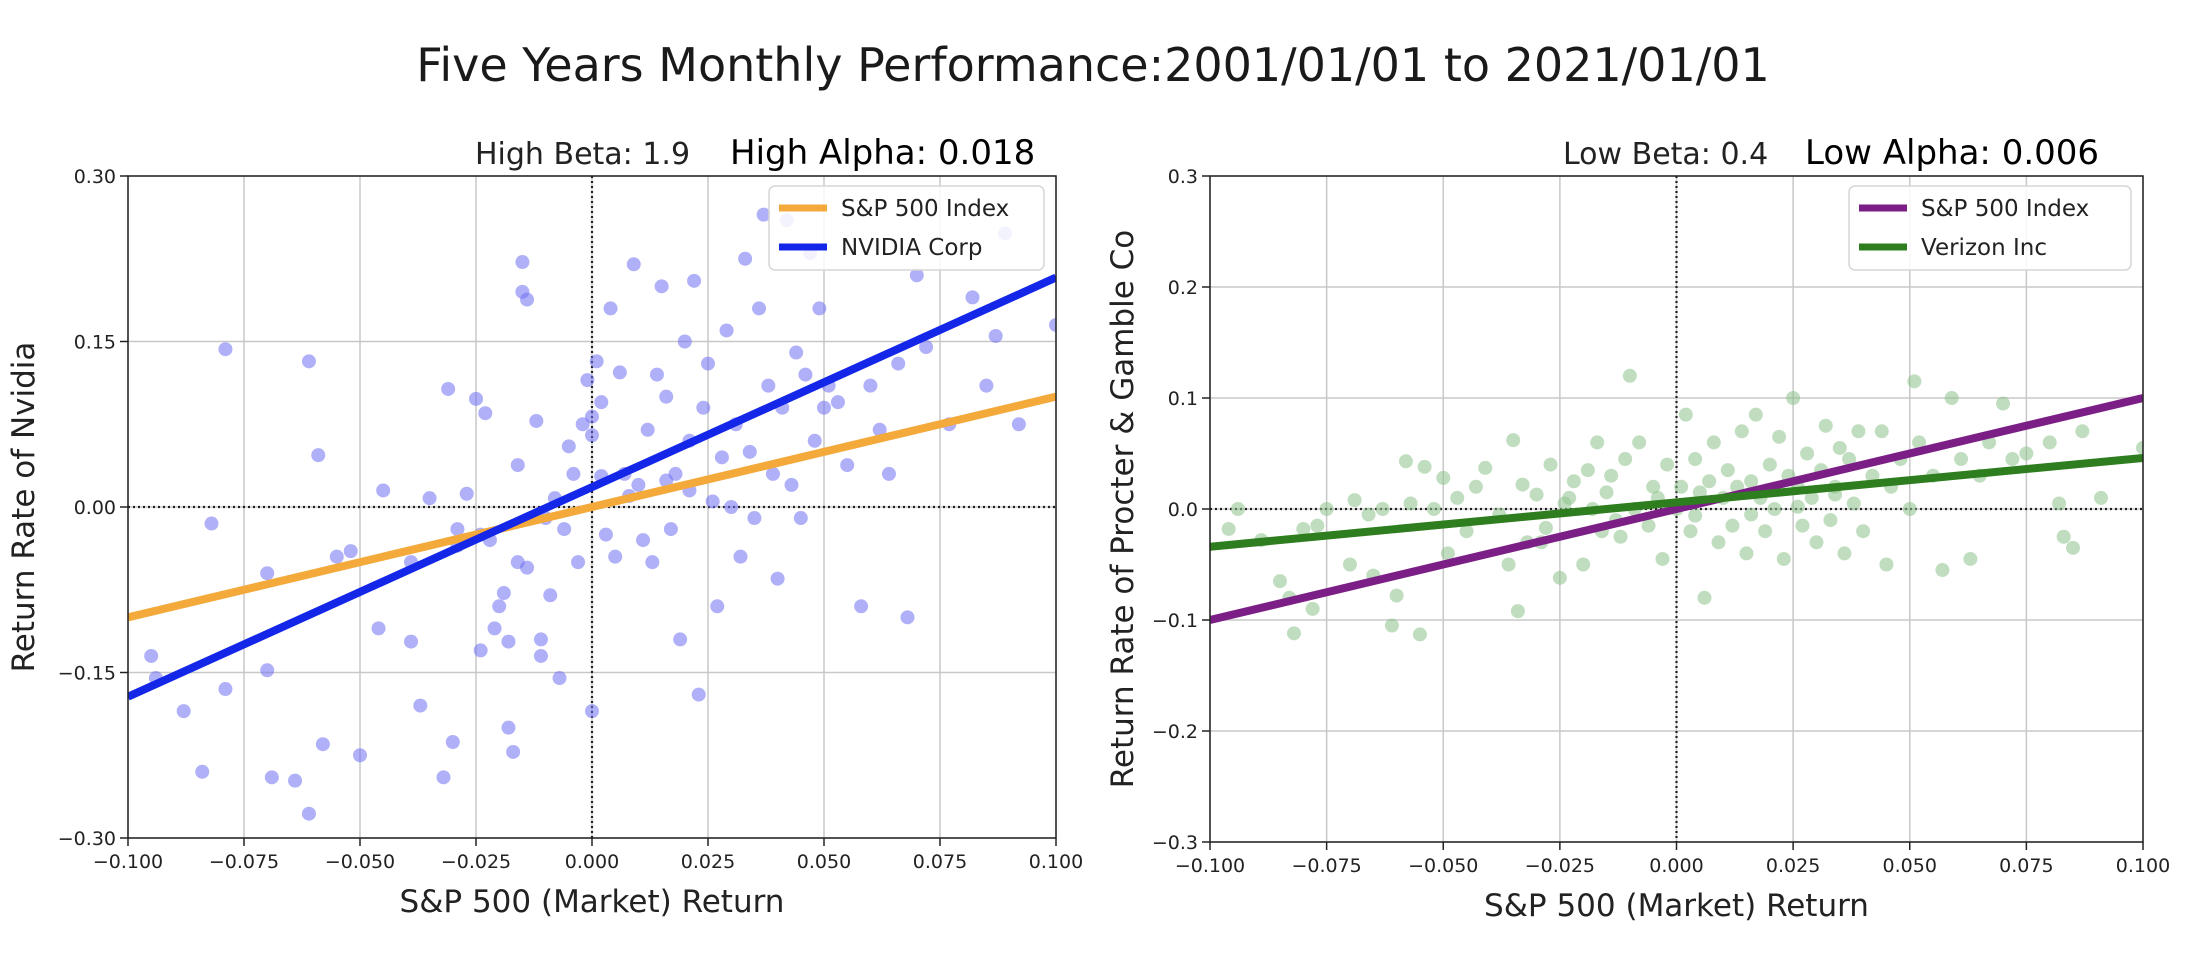 This screenshot has width=2186, height=972. Describe the element at coordinates (1175, 732) in the screenshot. I see `y-tick-label: −0.2` at that location.